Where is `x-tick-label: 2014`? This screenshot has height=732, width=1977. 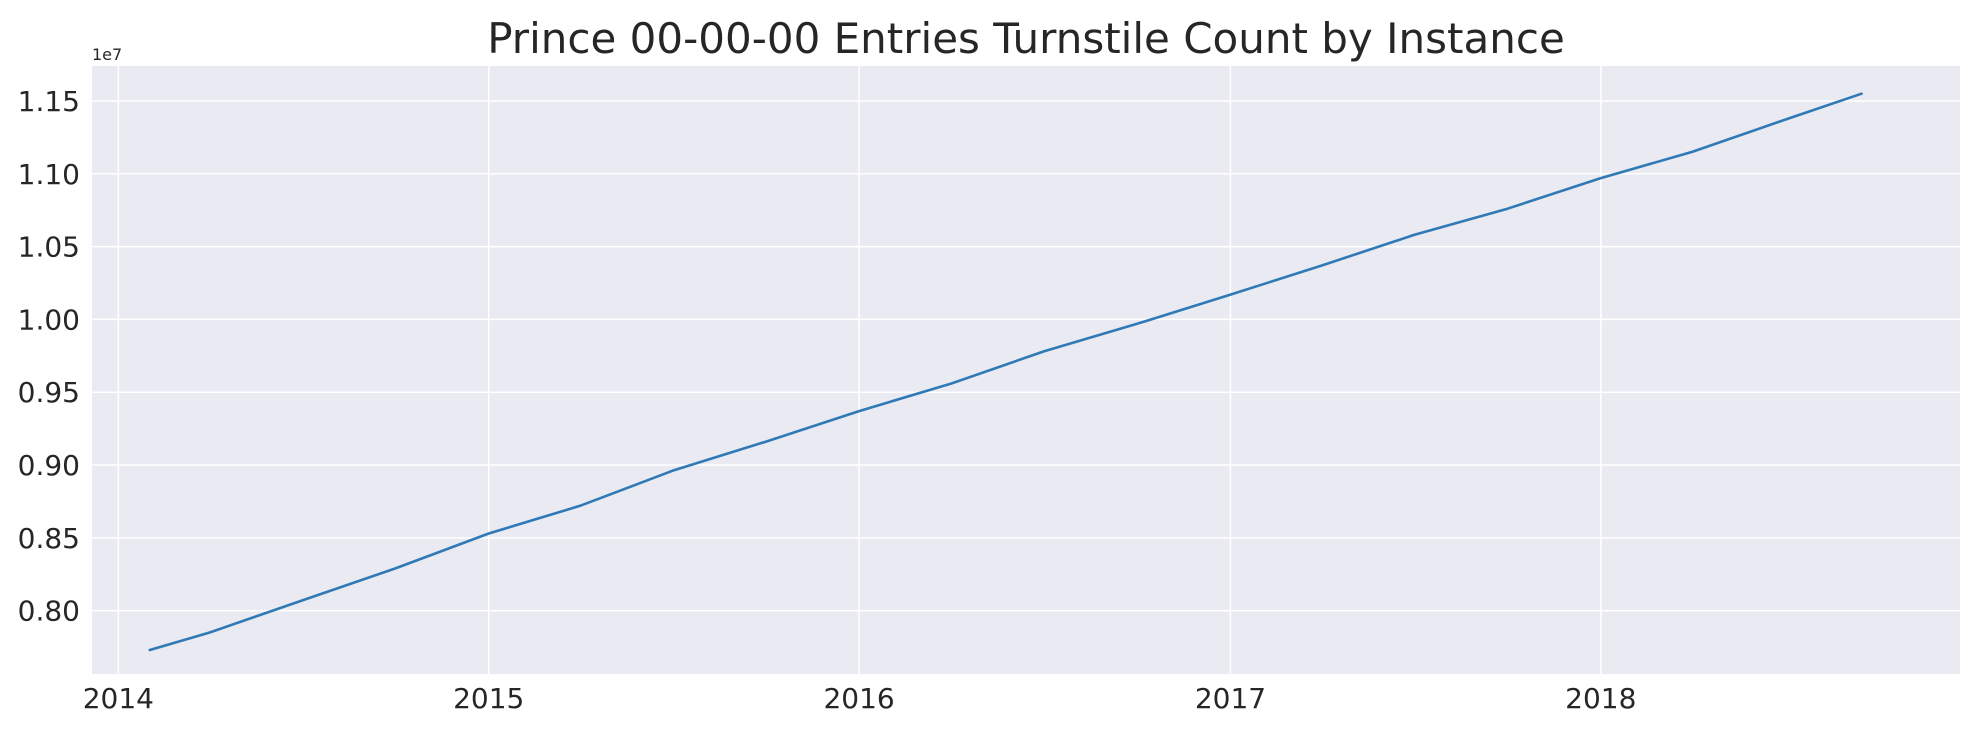
x-tick-label: 2014 is located at coordinates (118, 698).